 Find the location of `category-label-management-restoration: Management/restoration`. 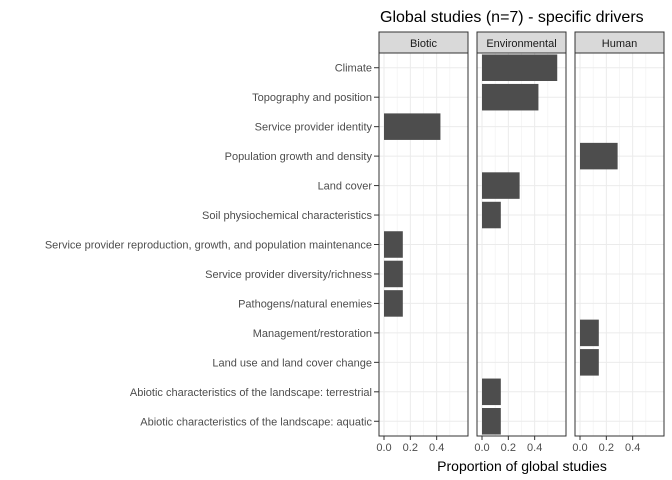

category-label-management-restoration: Management/restoration is located at coordinates (312, 334).